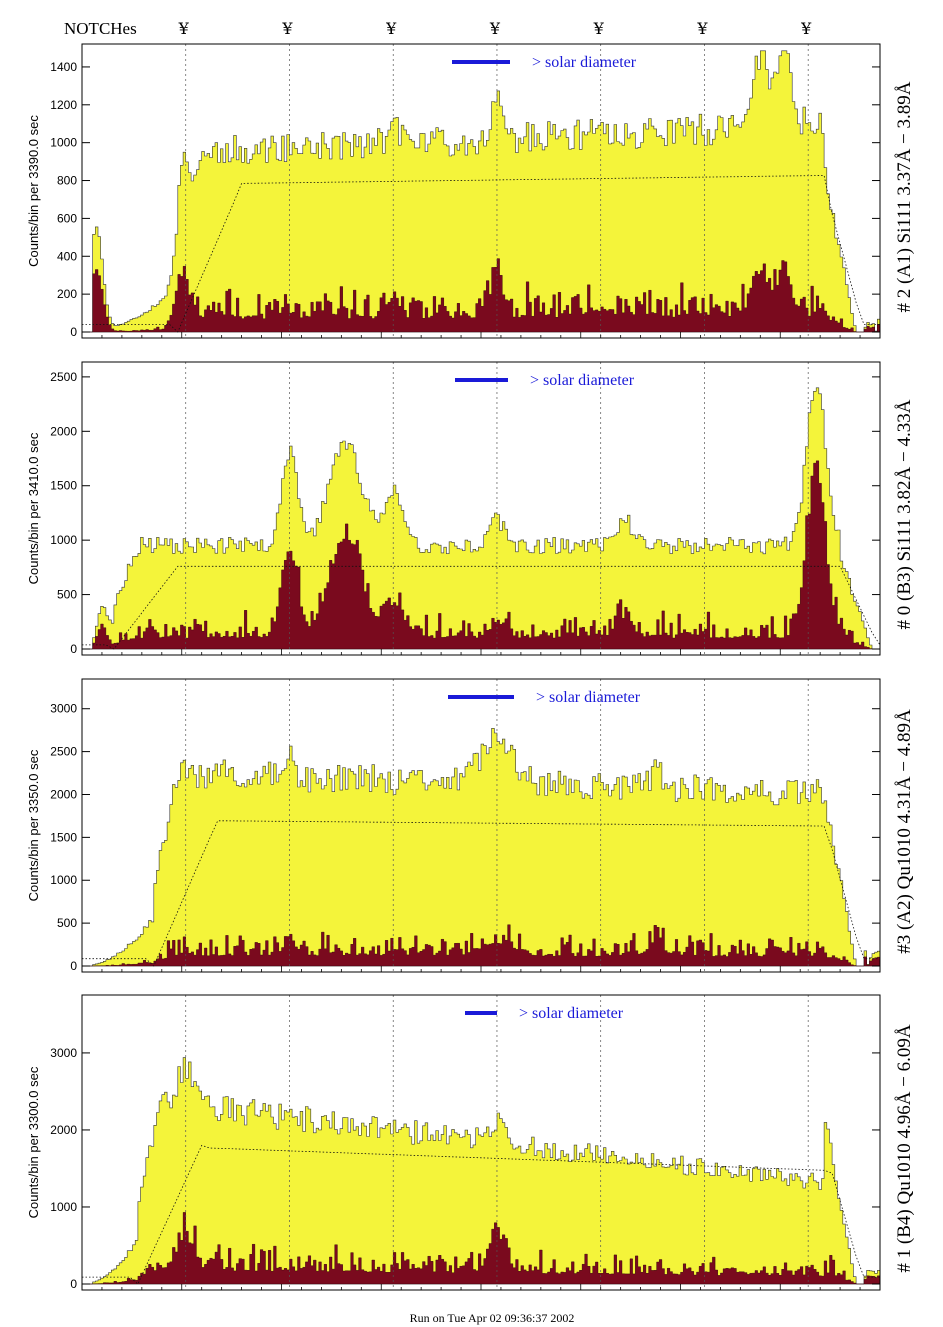  I want to click on detector-label: #3 (A2) Qu1010 4.31Å − 4.89Å, so click(904, 831).